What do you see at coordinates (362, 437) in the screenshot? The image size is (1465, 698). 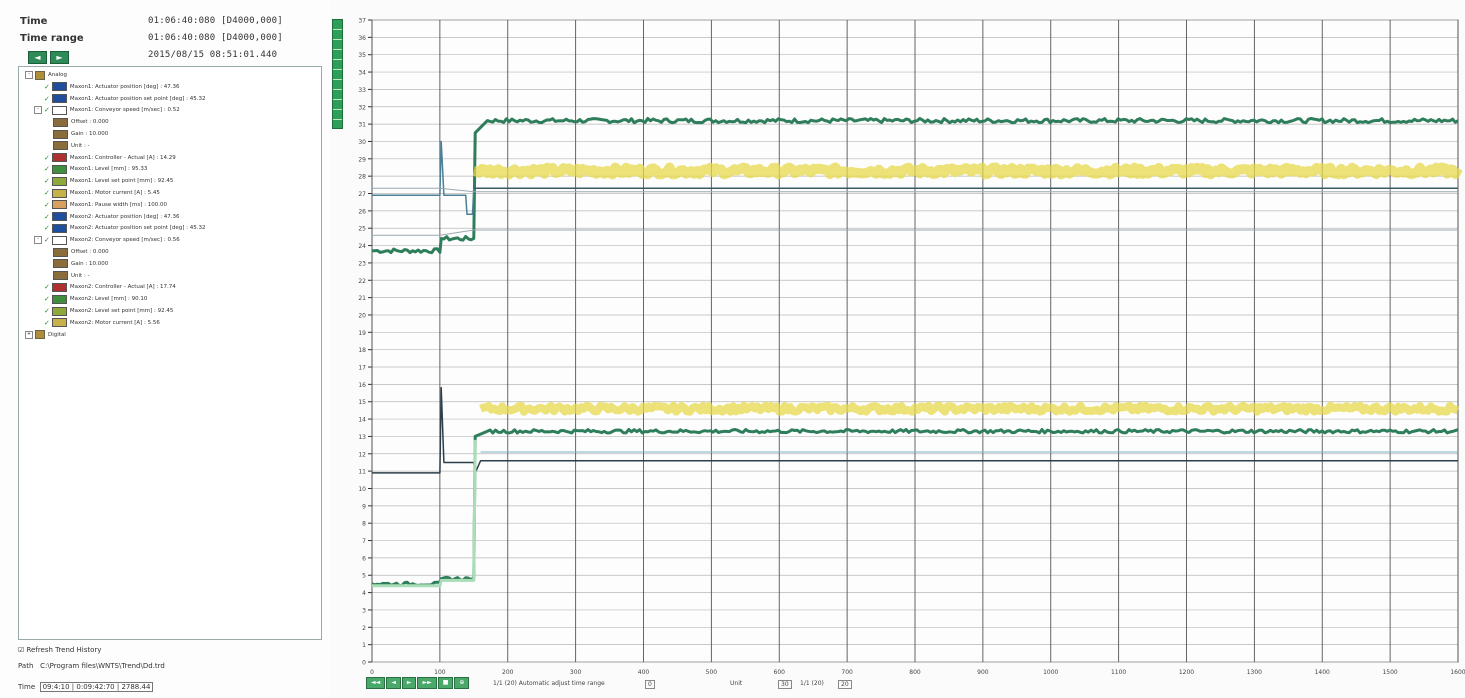 I see `y-tick-label: 13` at bounding box center [362, 437].